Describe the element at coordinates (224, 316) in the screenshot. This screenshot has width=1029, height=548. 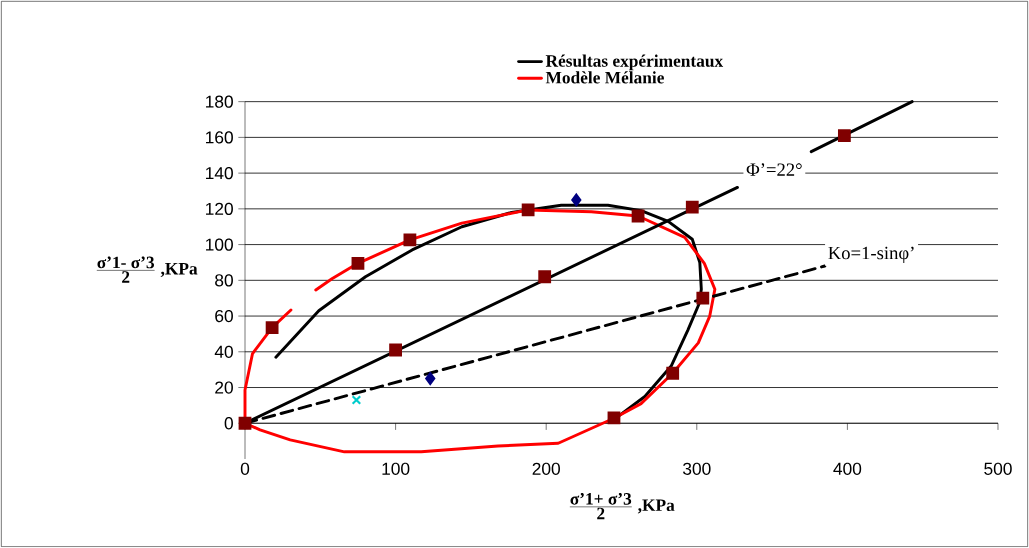
I see `y-tick-label: 60` at that location.